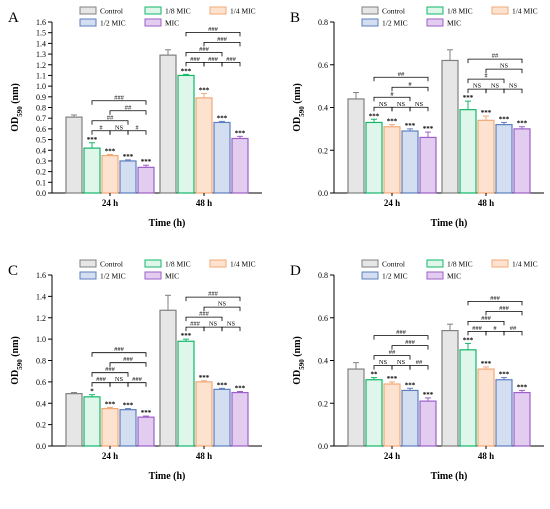 The height and width of the screenshot is (509, 550). I want to click on y-tick-label: 1.1, so click(41, 75).